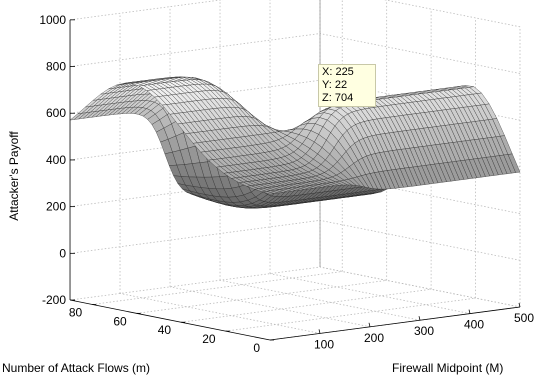 The width and height of the screenshot is (546, 381). I want to click on z-tick-label: 1000, so click(52, 20).